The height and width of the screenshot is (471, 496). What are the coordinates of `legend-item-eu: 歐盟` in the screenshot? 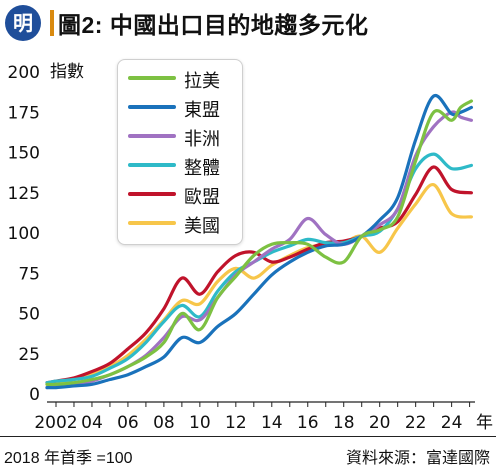 It's located at (183, 194).